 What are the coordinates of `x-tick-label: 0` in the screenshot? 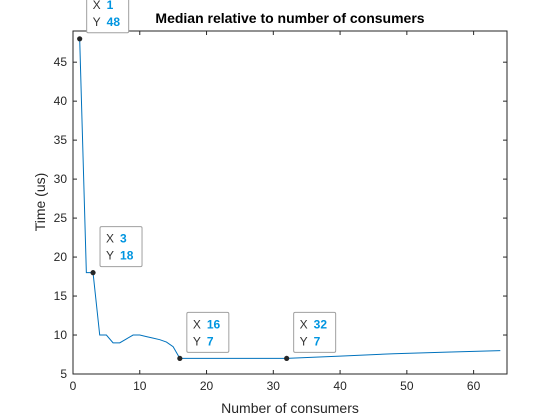 It's located at (73, 386).